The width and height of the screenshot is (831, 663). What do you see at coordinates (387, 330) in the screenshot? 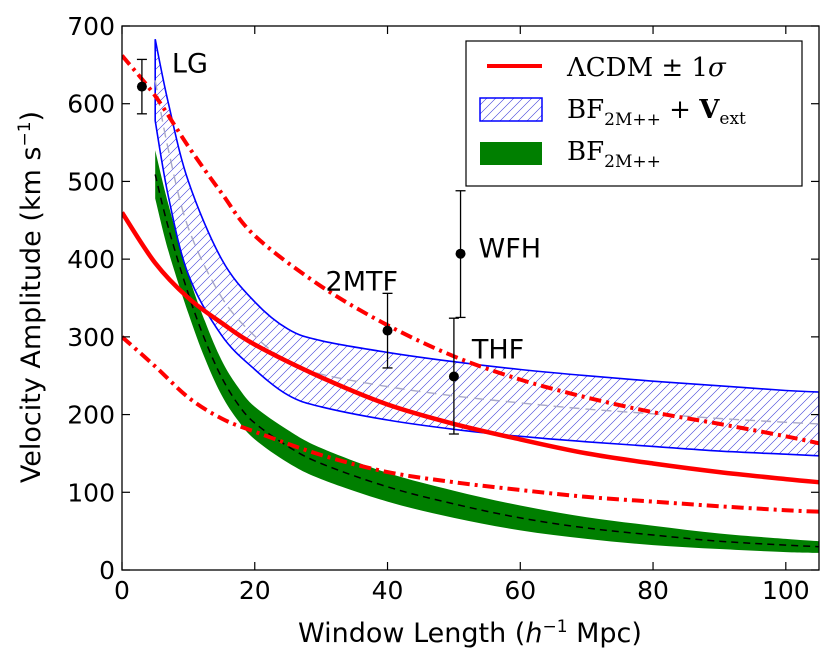
I see `point-2mtf` at bounding box center [387, 330].